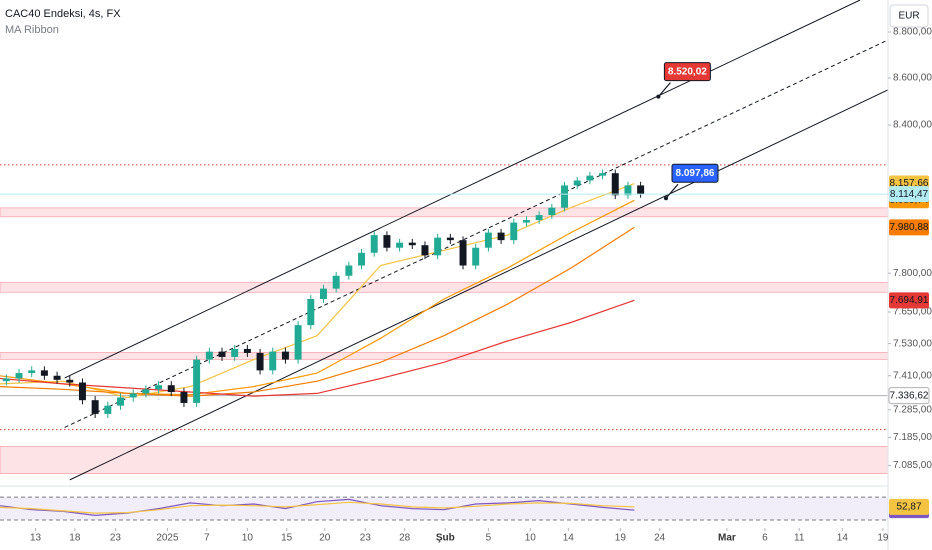 The height and width of the screenshot is (550, 932). What do you see at coordinates (116, 538) in the screenshot?
I see `x-tick-label: 23` at bounding box center [116, 538].